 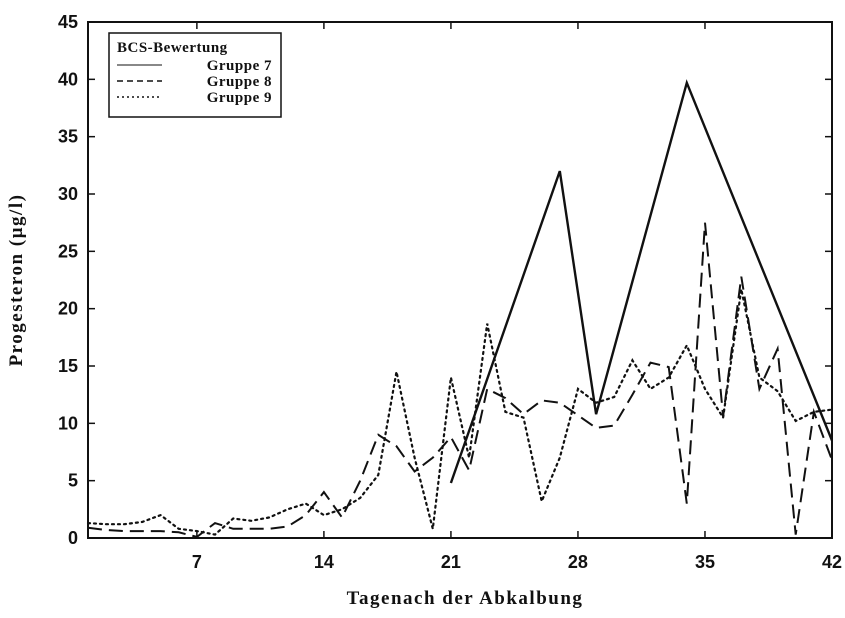 What do you see at coordinates (68, 194) in the screenshot?
I see `y-tick-label: 30` at bounding box center [68, 194].